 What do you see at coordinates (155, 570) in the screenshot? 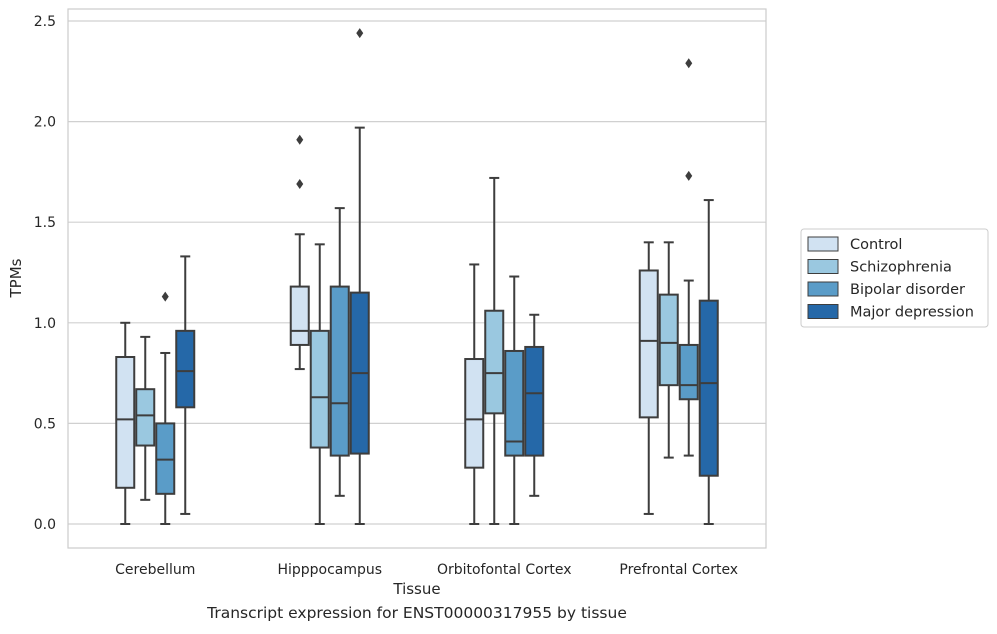
I see `x-tick-label: Cerebellum` at bounding box center [155, 570].